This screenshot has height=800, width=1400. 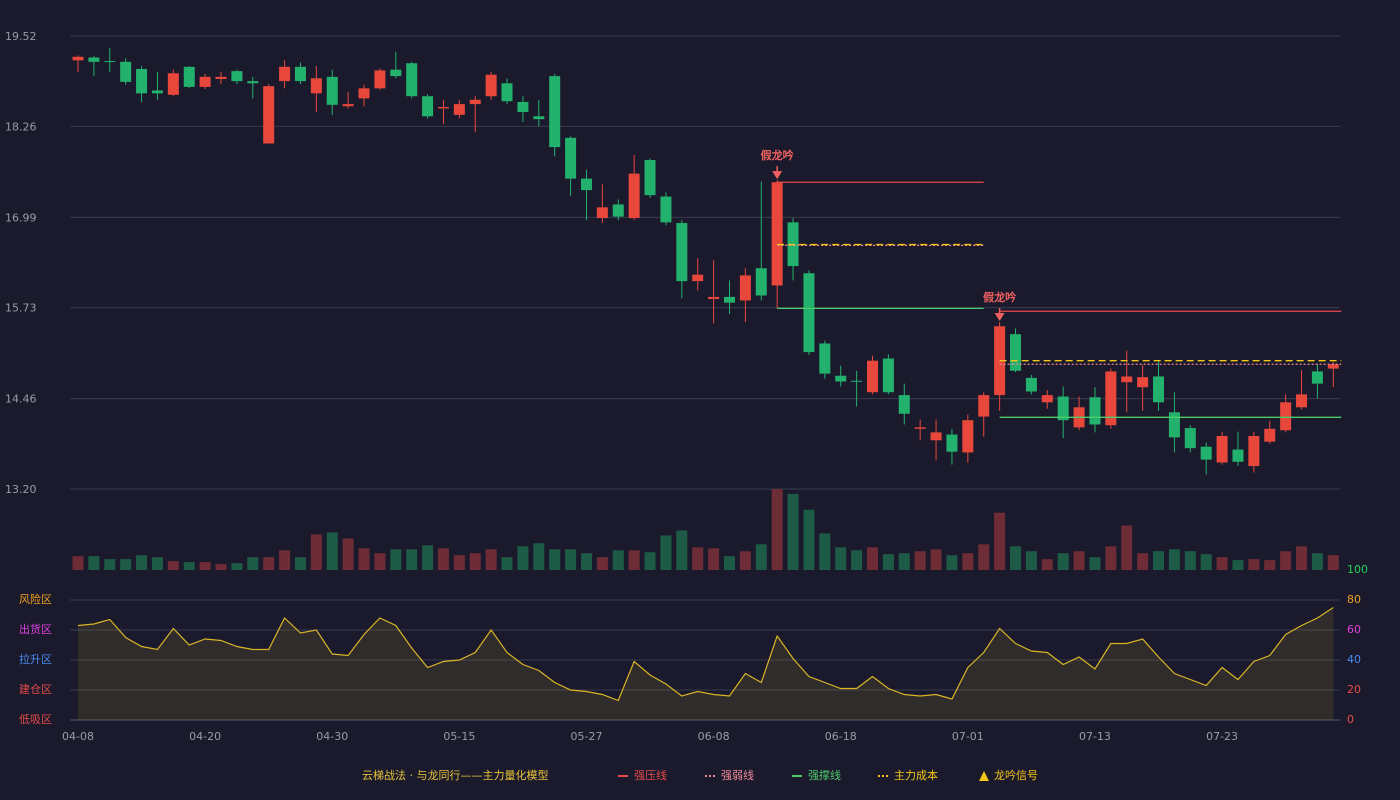 What do you see at coordinates (1354, 599) in the screenshot?
I see `y2-tick-label: 80` at bounding box center [1354, 599].